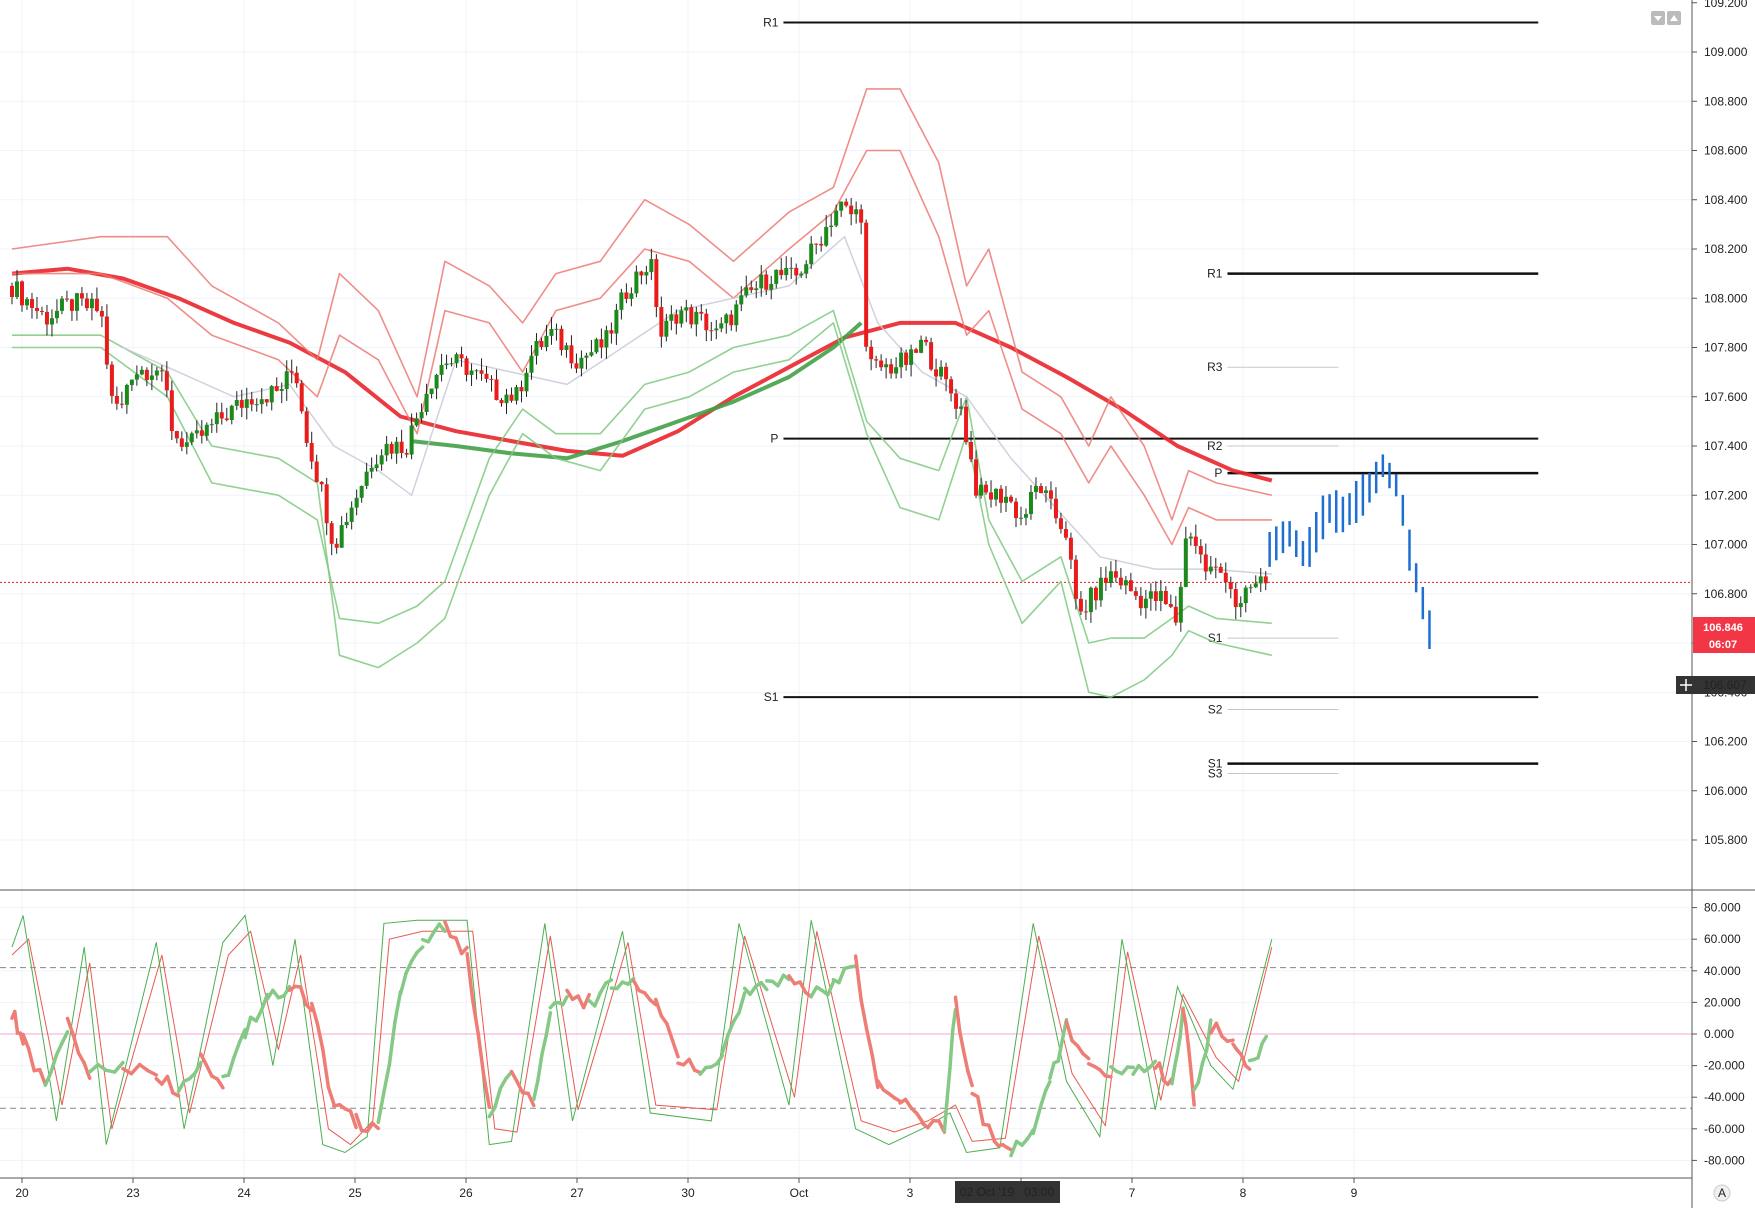 The width and height of the screenshot is (1755, 1208). I want to click on stochastic-k-line, so click(642, 1034).